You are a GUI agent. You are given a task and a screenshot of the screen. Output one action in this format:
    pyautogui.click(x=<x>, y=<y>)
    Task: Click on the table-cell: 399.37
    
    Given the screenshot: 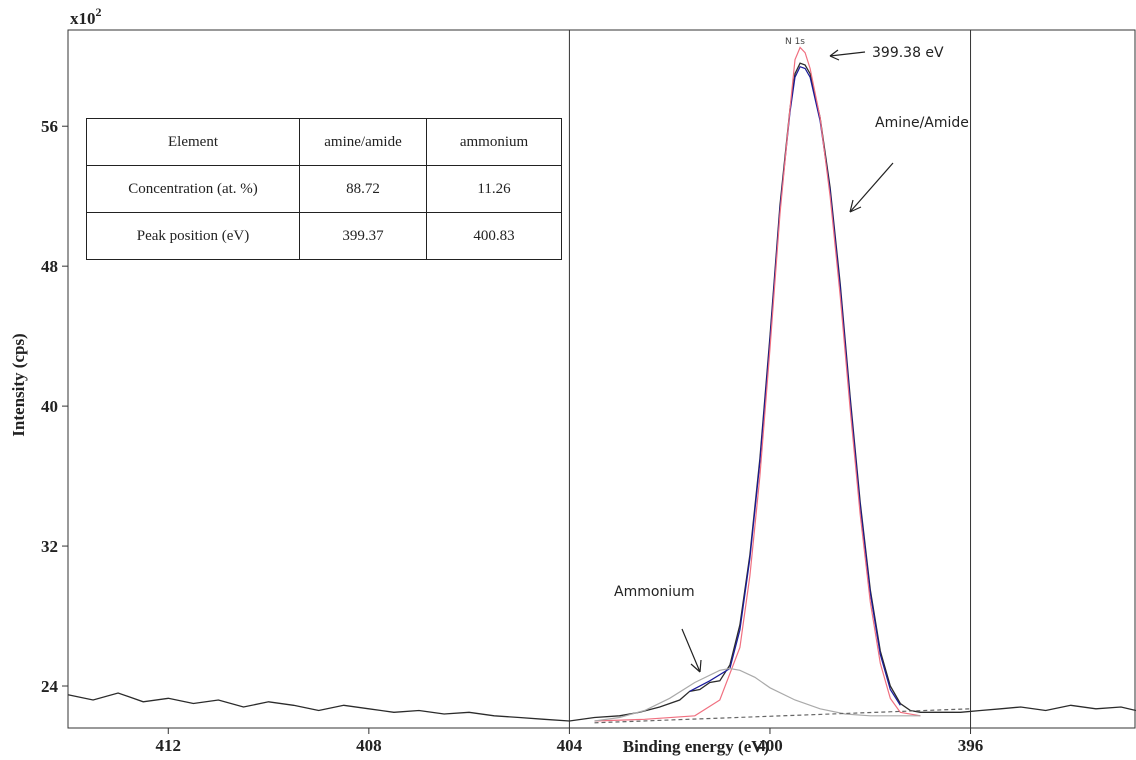 What is the action you would take?
    pyautogui.click(x=363, y=236)
    